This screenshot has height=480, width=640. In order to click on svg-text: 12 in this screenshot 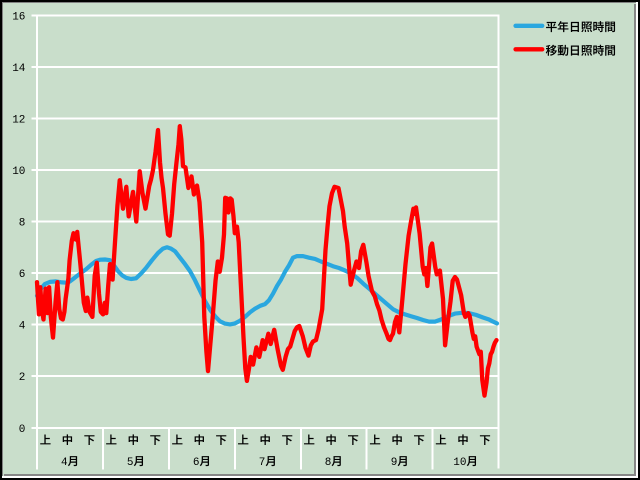, I will do `click(18, 120)`.